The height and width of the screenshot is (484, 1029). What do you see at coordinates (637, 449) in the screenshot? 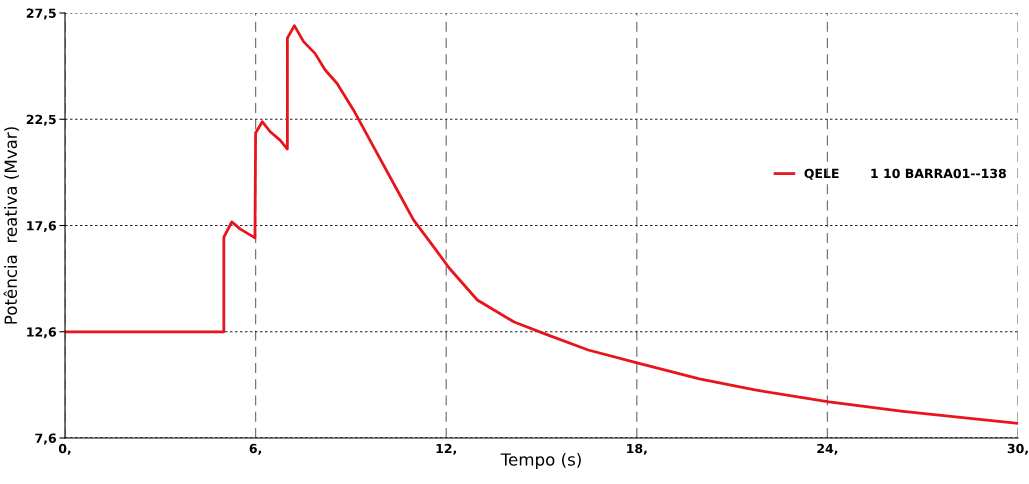
I see `x-tick-label: 18,` at bounding box center [637, 449].